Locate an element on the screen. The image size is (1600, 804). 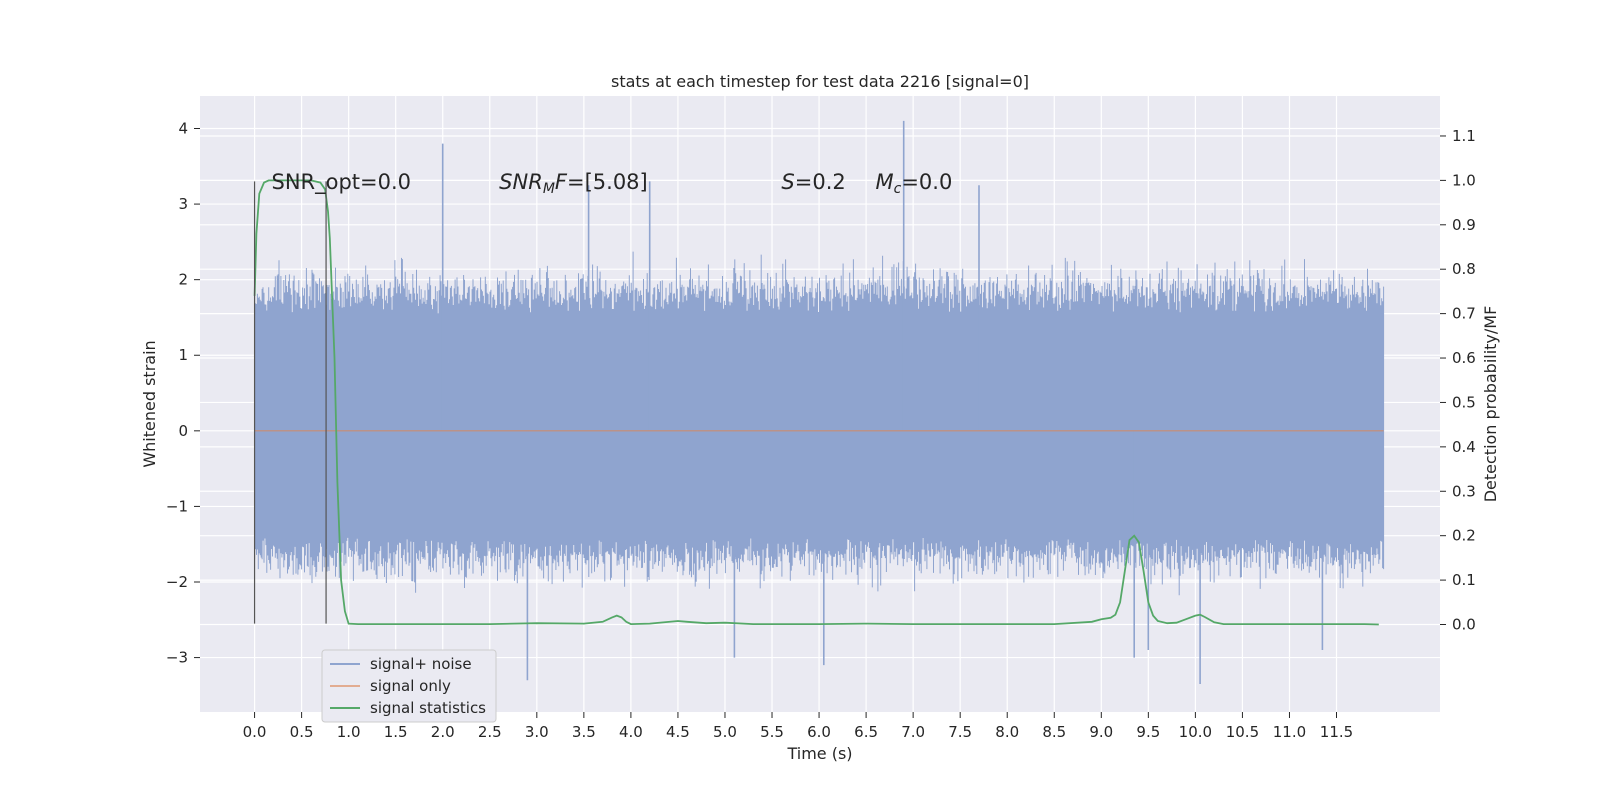
x-tick-label-17: 8.5 is located at coordinates (1054, 732).